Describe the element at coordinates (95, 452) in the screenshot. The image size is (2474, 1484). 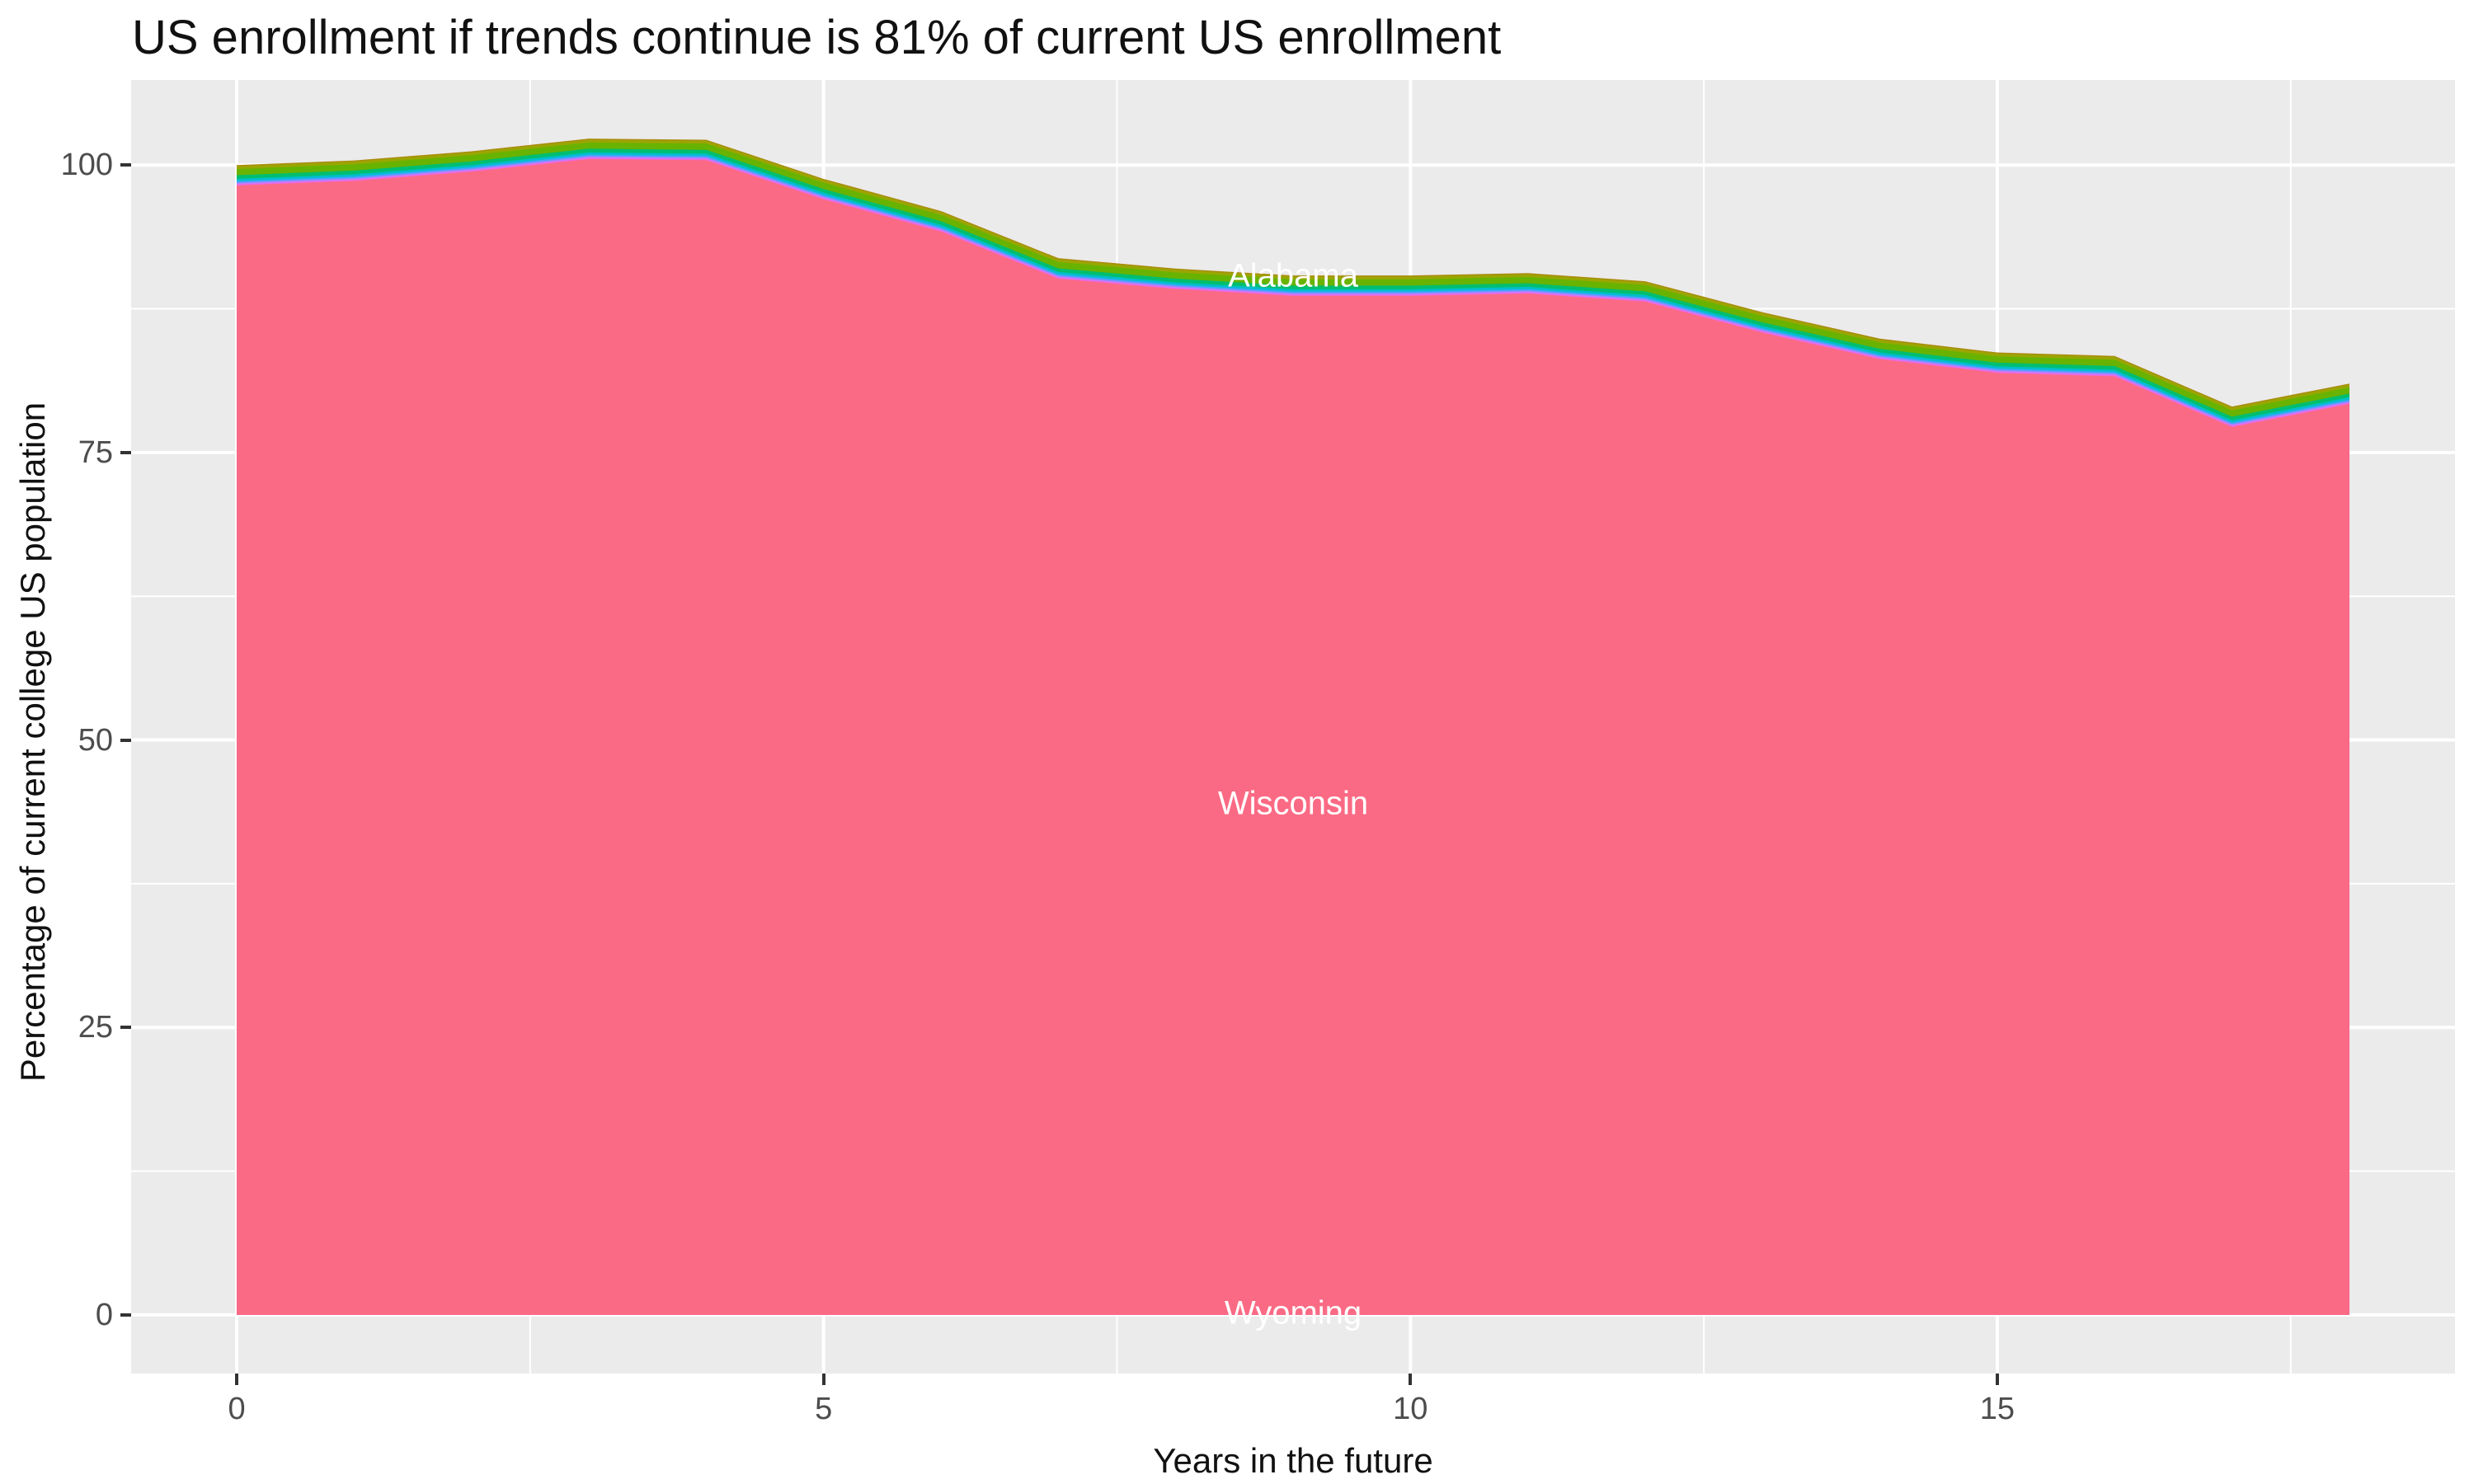
I see `y-tick-label: 75` at that location.